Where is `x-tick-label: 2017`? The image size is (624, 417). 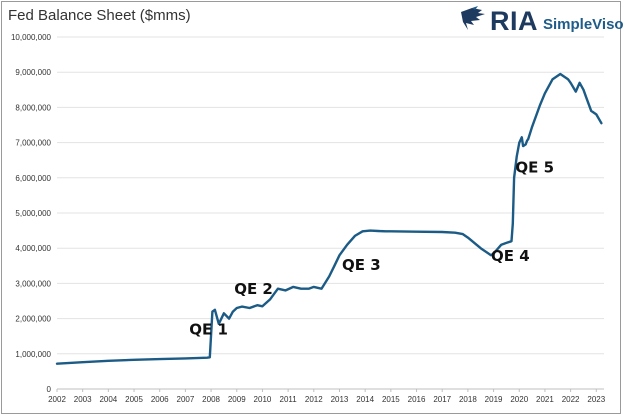
x-tick-label: 2017 is located at coordinates (442, 399).